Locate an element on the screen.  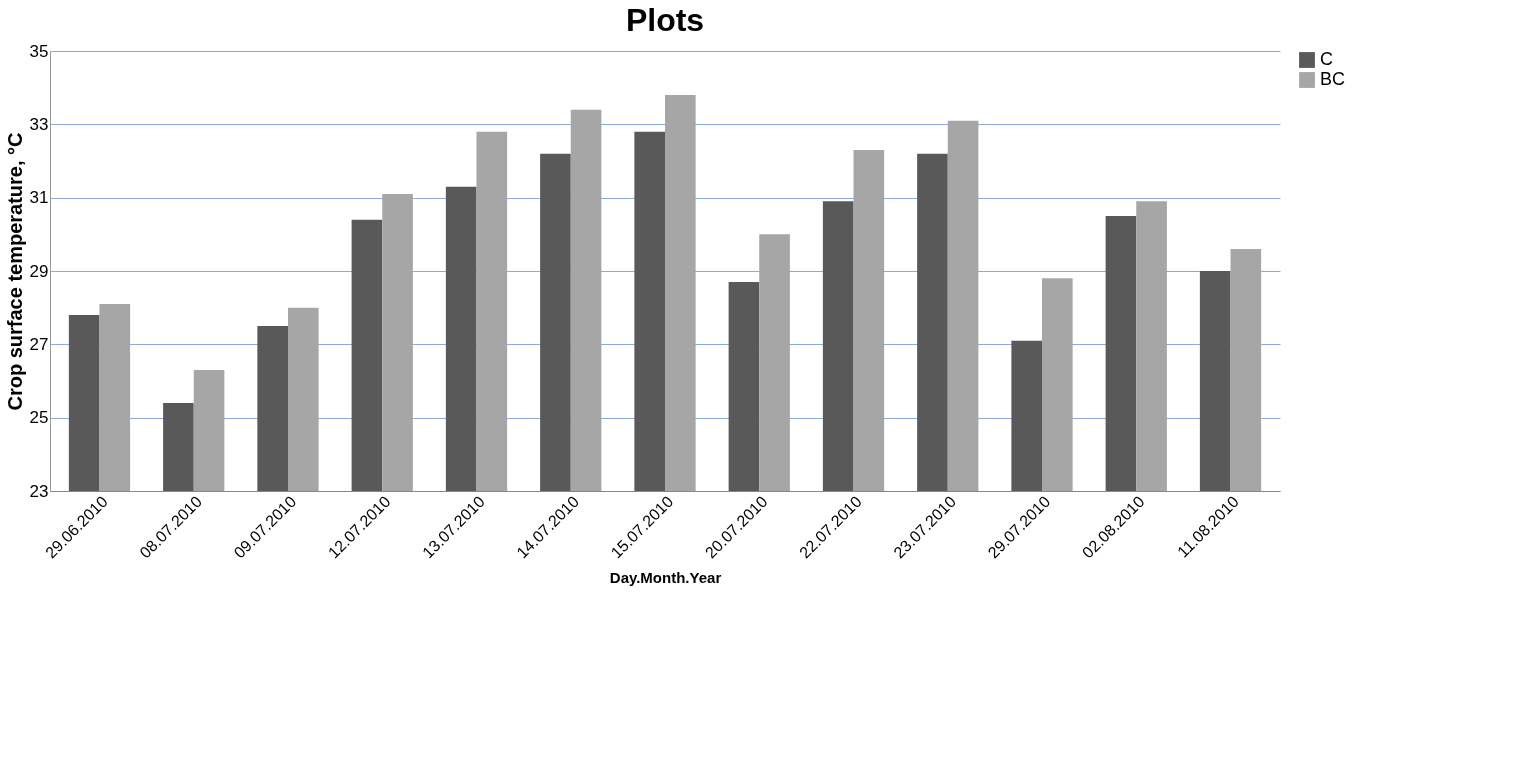
y-tick-label: 35 is located at coordinates (39, 51).